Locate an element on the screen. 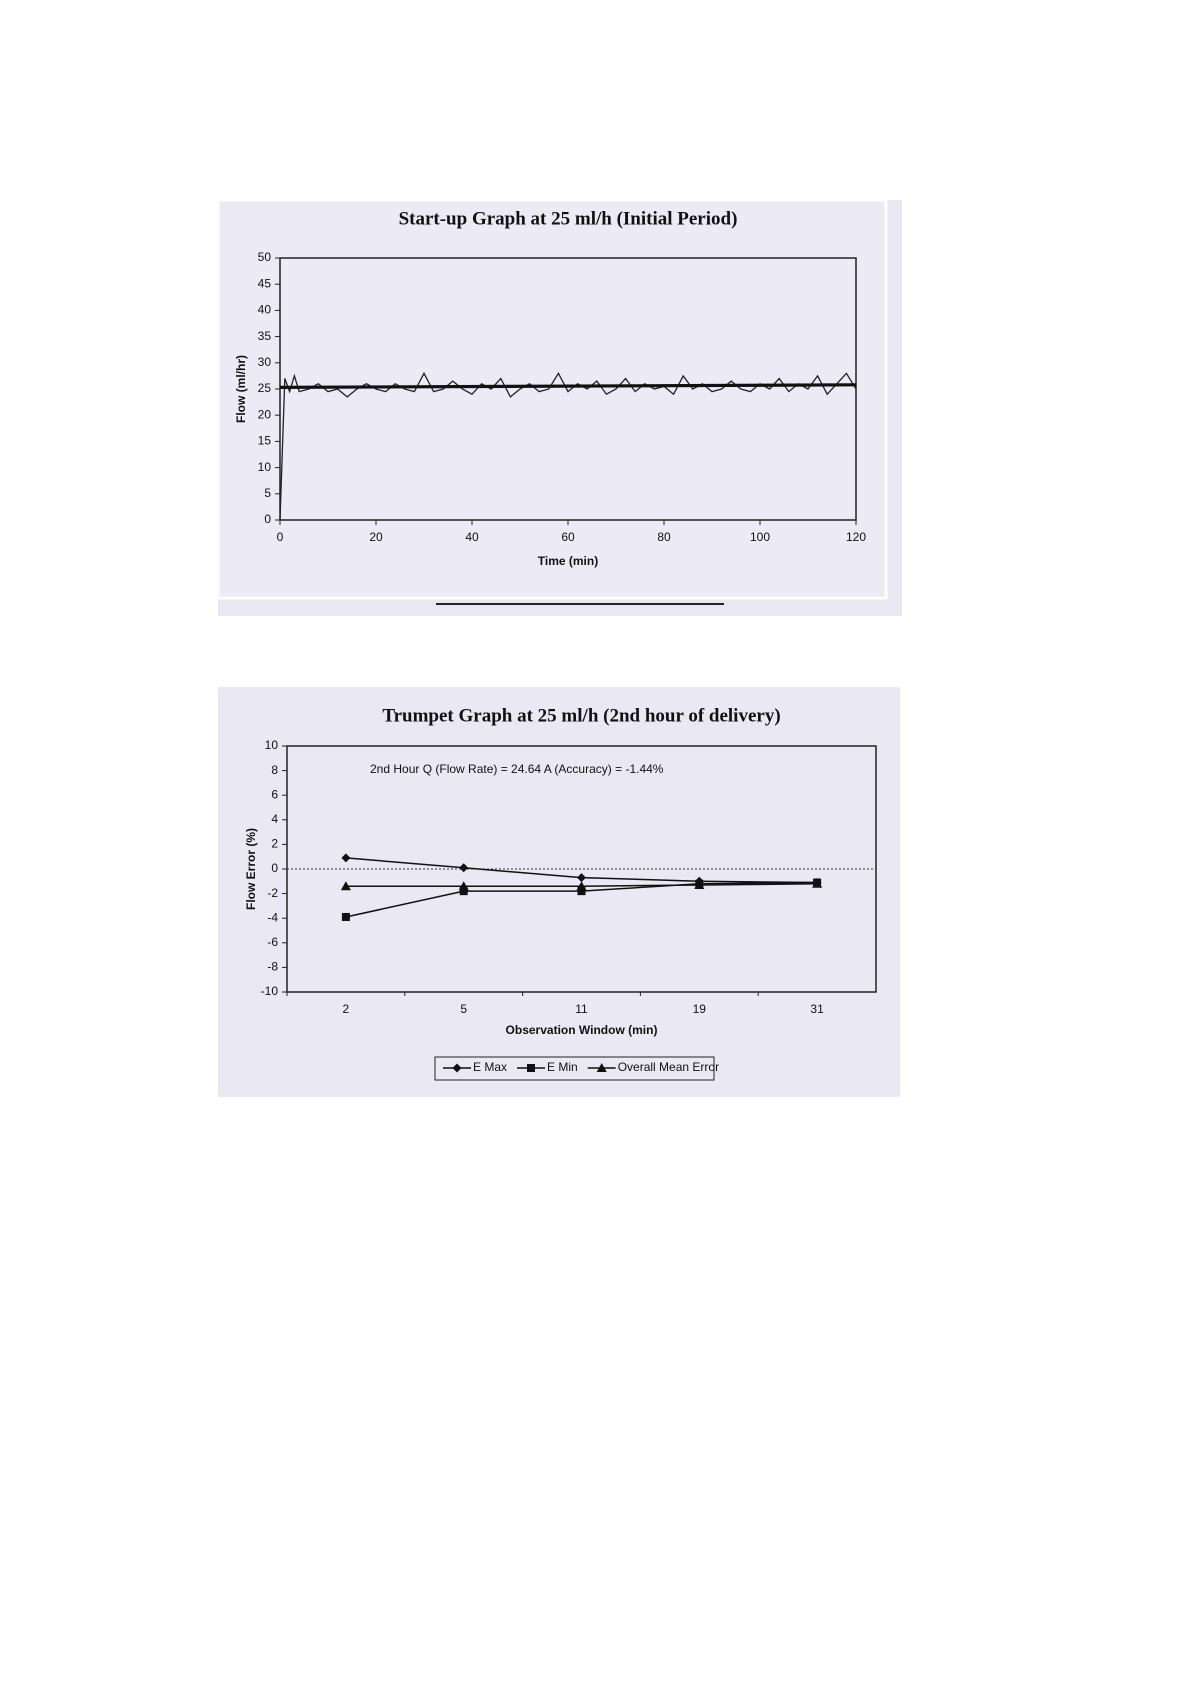  y-tick-label: 4 is located at coordinates (274, 819).